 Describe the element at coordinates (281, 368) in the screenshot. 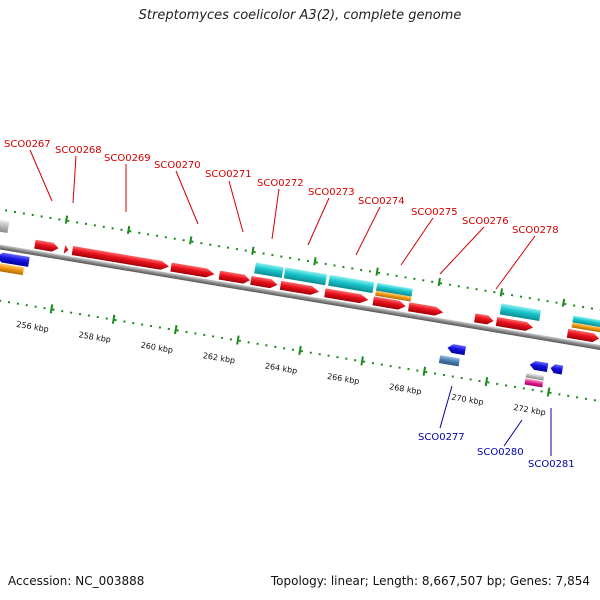

I see `kbp-label: 264 kbp` at that location.